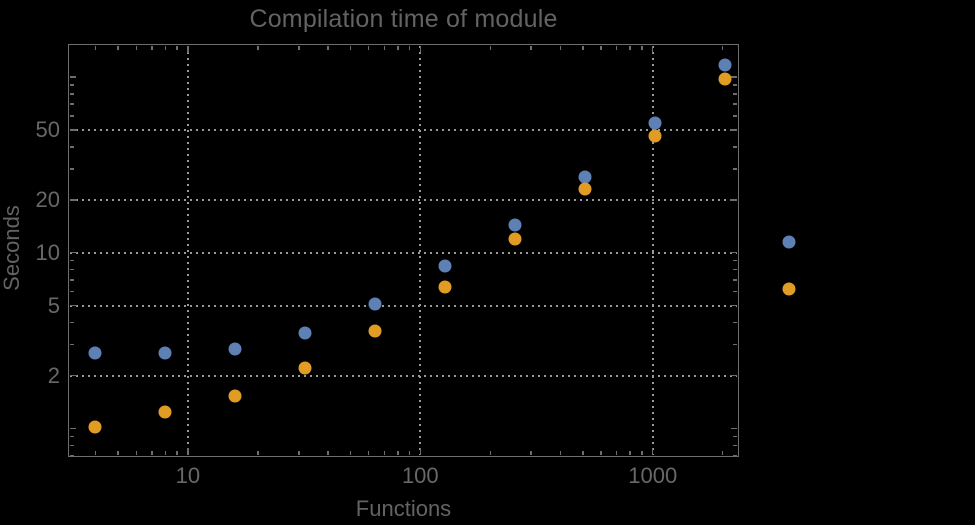 This screenshot has width=975, height=525. What do you see at coordinates (403, 19) in the screenshot?
I see `chart-title: Compilation time of module` at bounding box center [403, 19].